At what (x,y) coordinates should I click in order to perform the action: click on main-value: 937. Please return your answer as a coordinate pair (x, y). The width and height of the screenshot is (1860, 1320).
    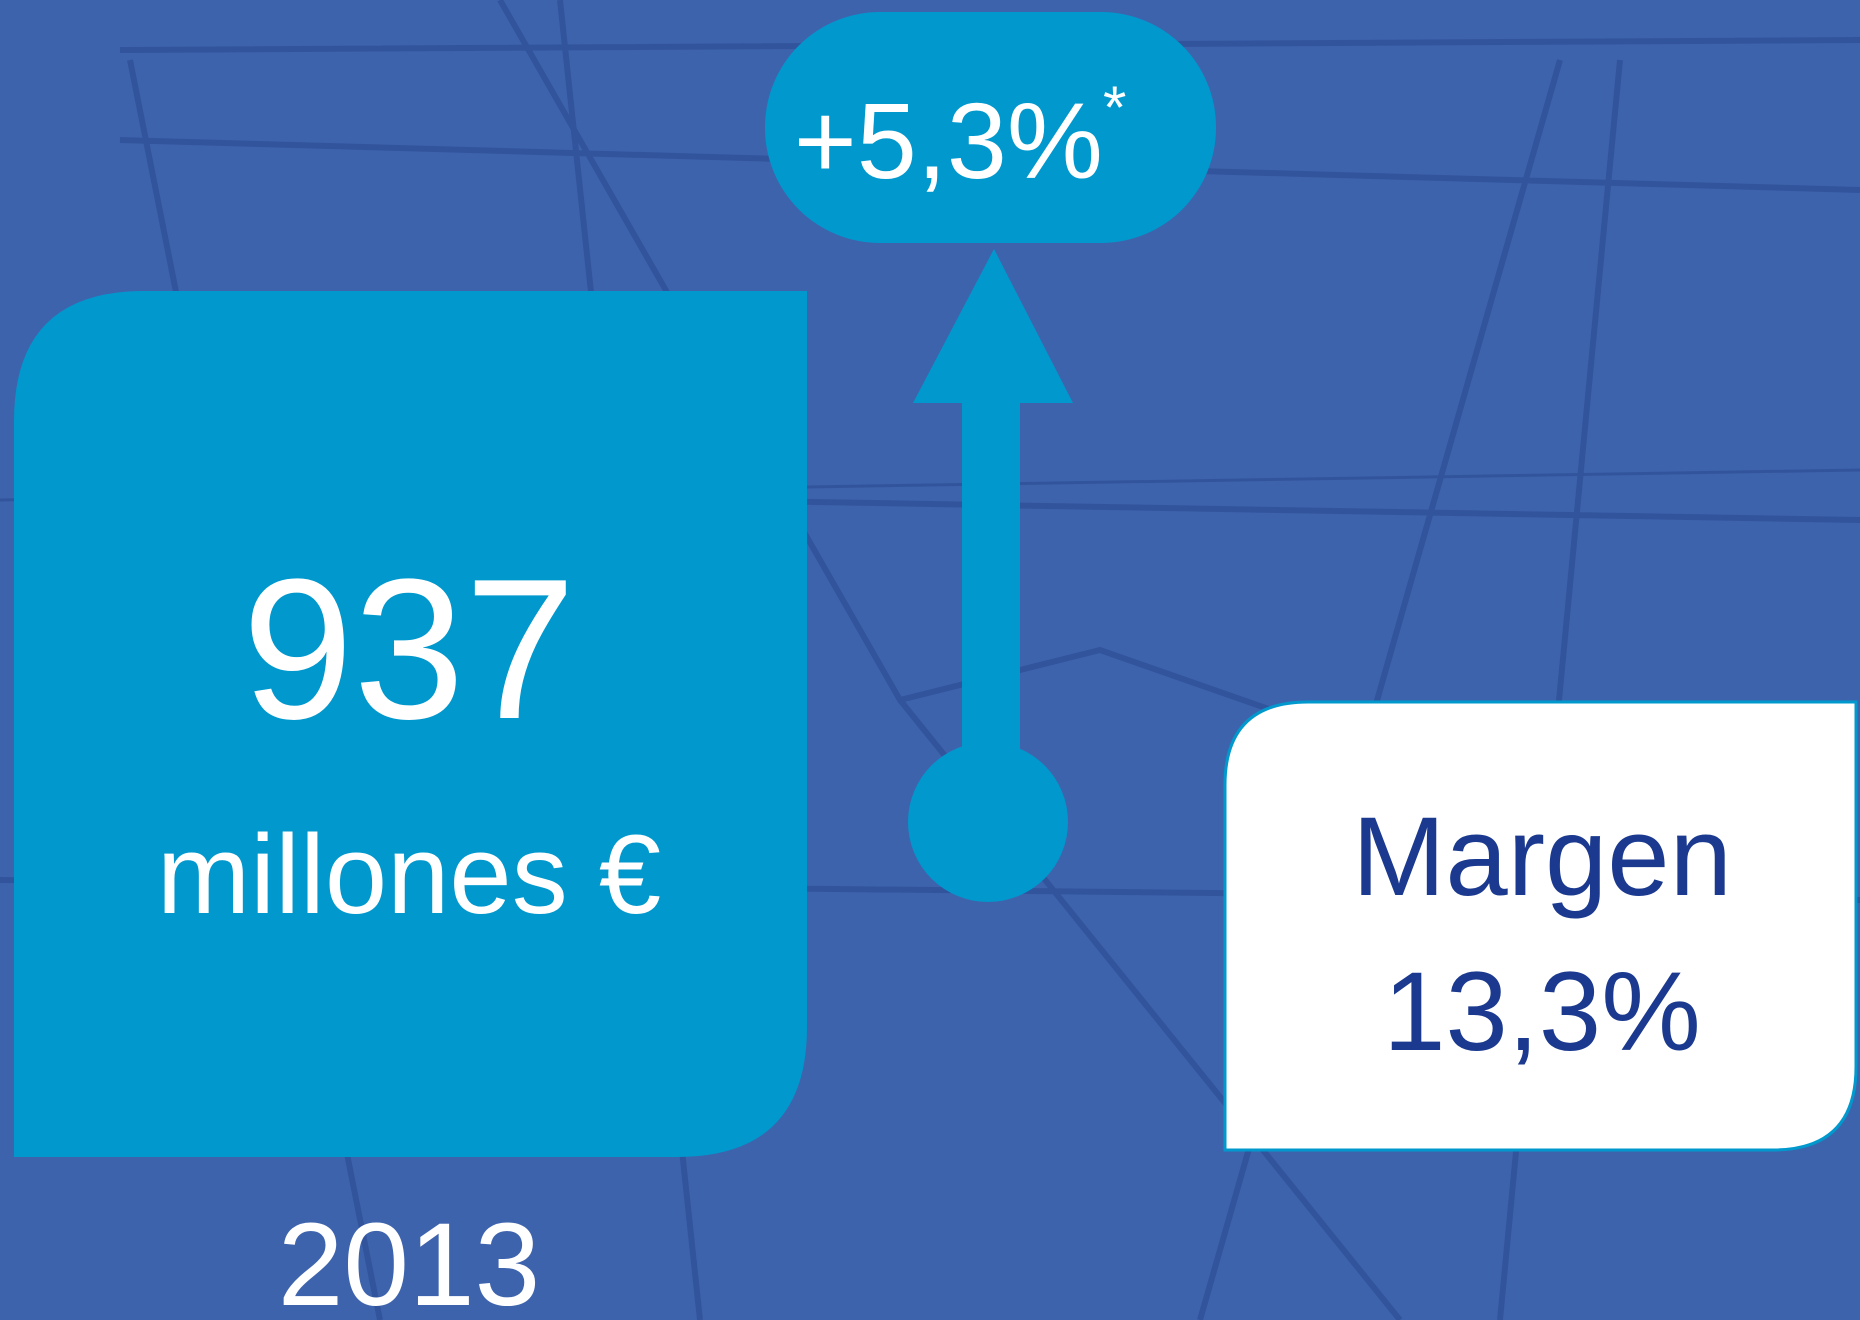
    Looking at the image, I should click on (409, 649).